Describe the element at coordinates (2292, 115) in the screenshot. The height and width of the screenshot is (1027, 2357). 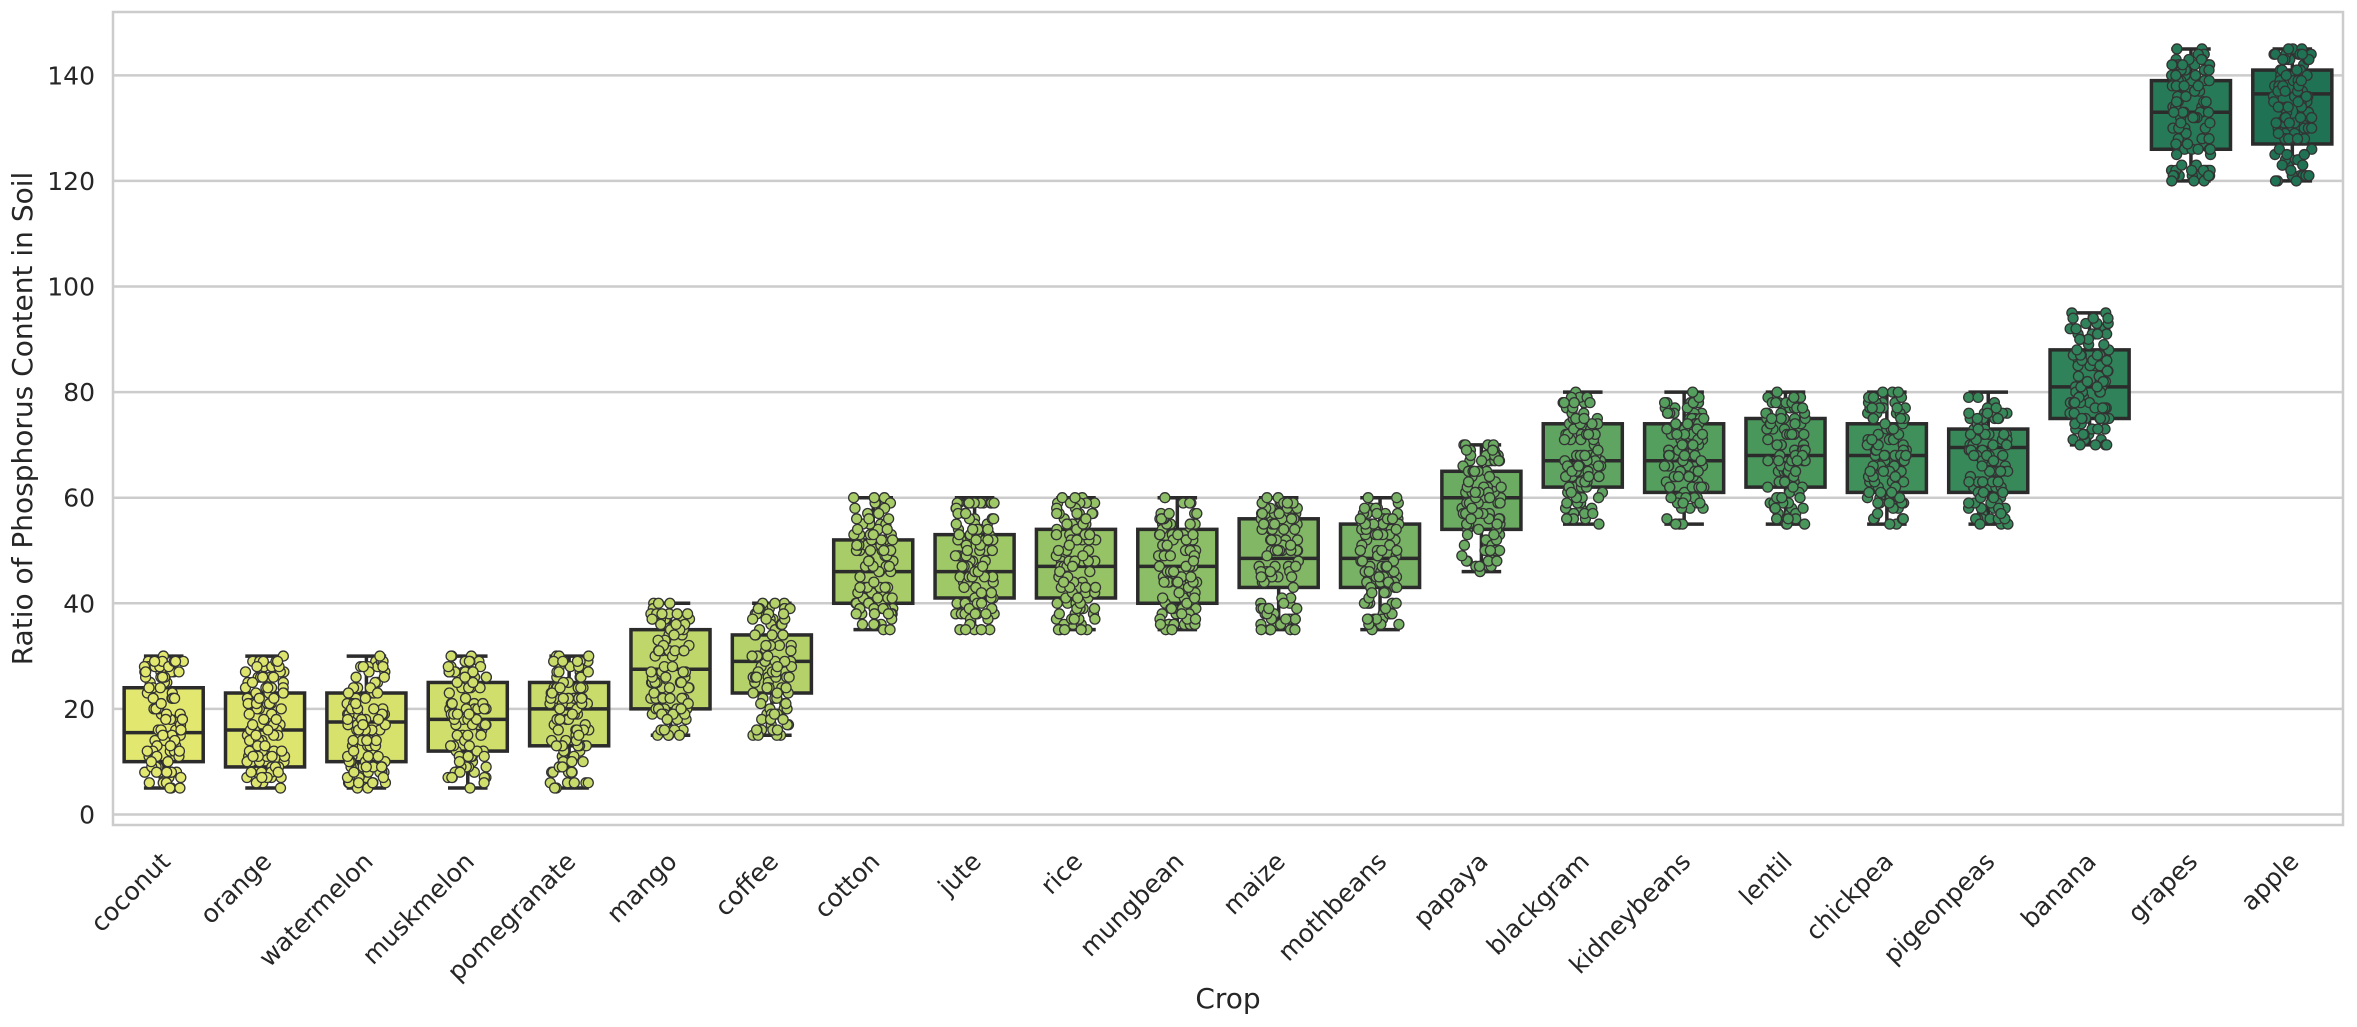
I see `points-apple` at that location.